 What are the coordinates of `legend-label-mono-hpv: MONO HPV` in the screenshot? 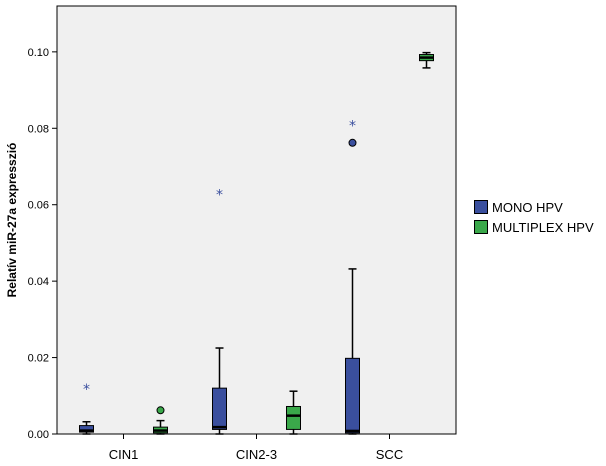 It's located at (527, 207).